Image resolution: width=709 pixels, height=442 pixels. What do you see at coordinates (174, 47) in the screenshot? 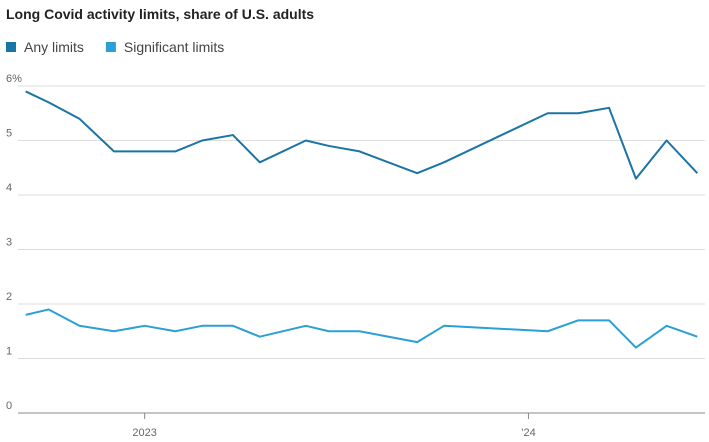
I see `legend-label: Significant limits` at bounding box center [174, 47].